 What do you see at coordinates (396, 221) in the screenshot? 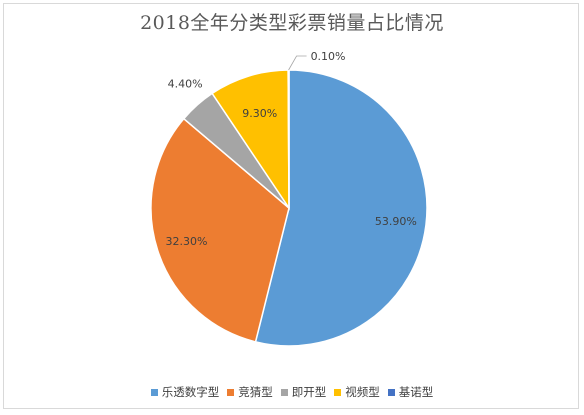
I see `data-label-0: 53.90%` at bounding box center [396, 221].